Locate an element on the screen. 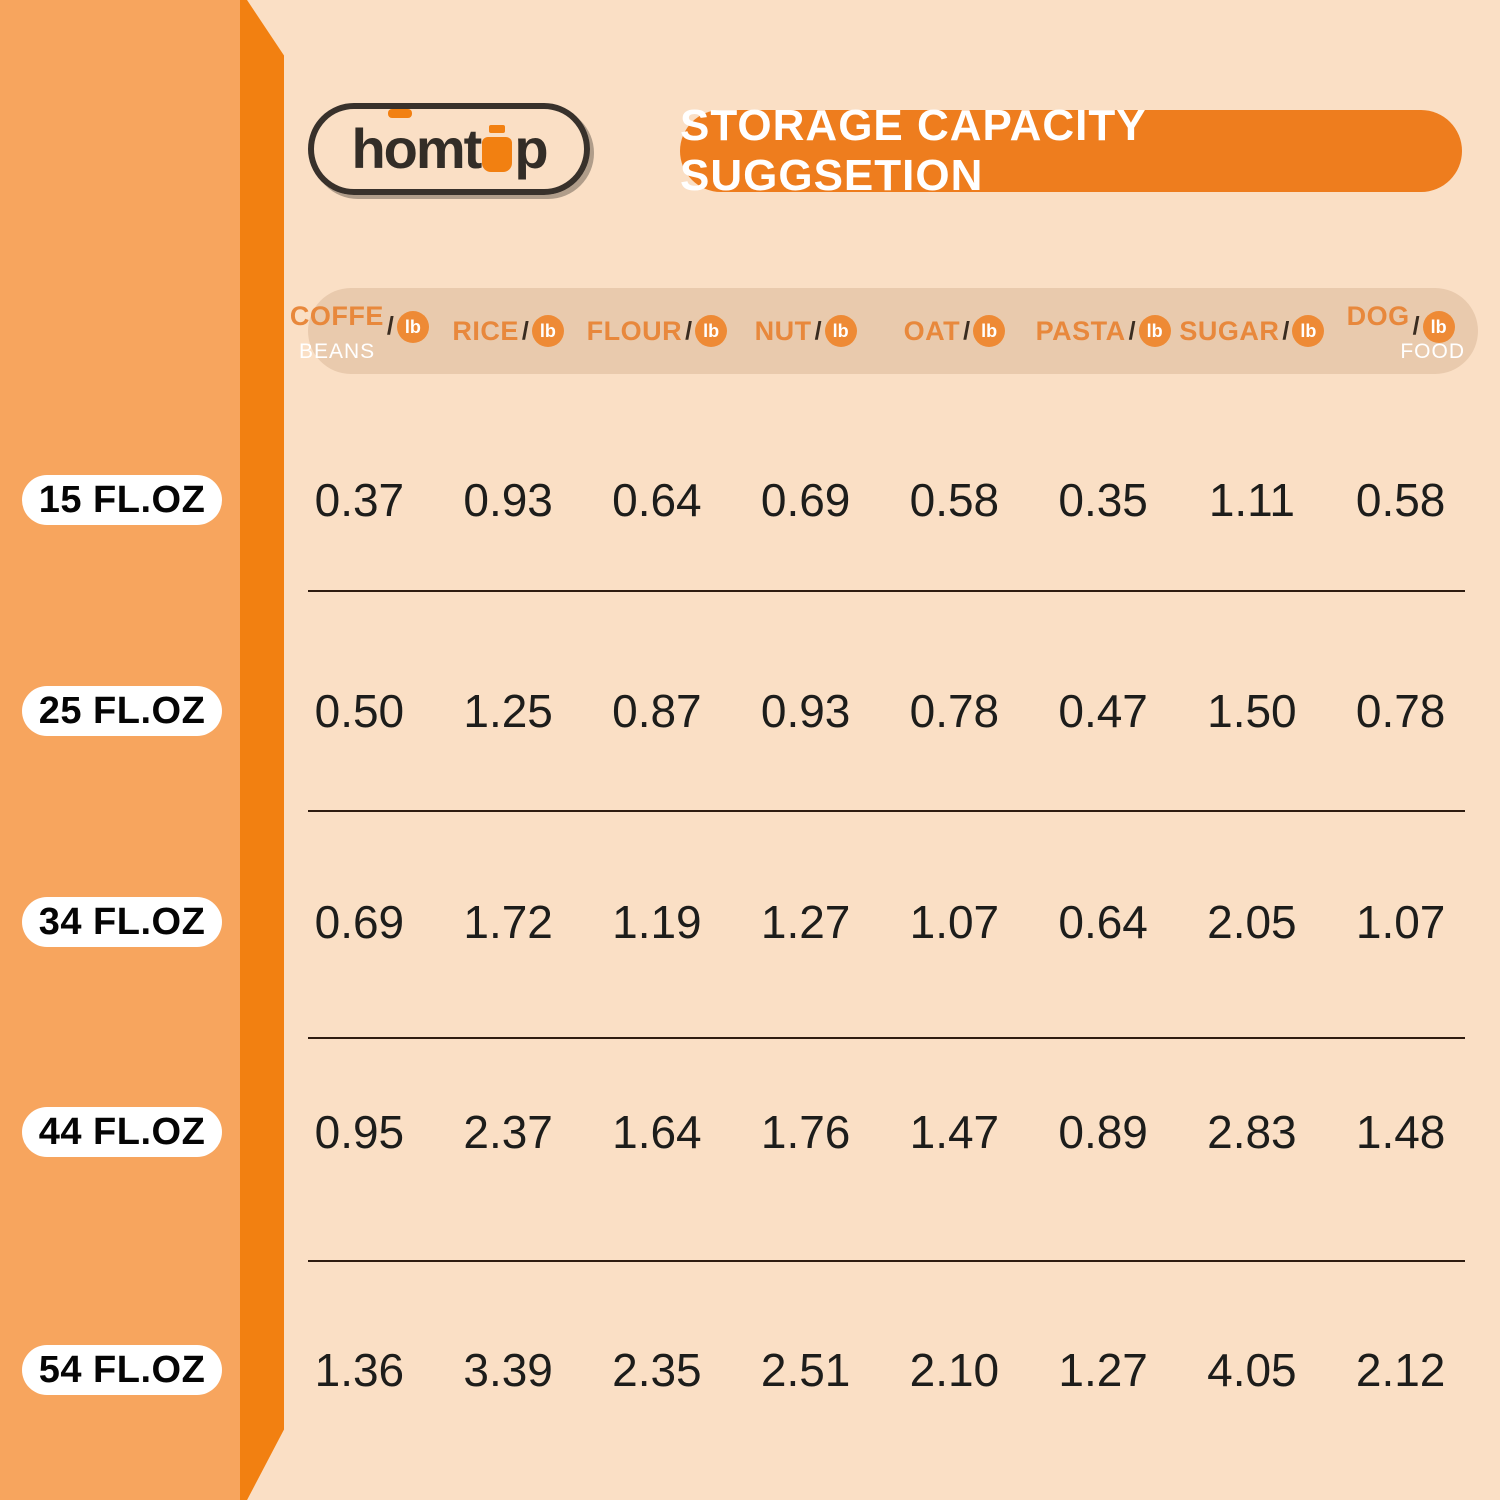 Image resolution: width=1500 pixels, height=1500 pixels. logo-letter-o-macron: o is located at coordinates (400, 144).